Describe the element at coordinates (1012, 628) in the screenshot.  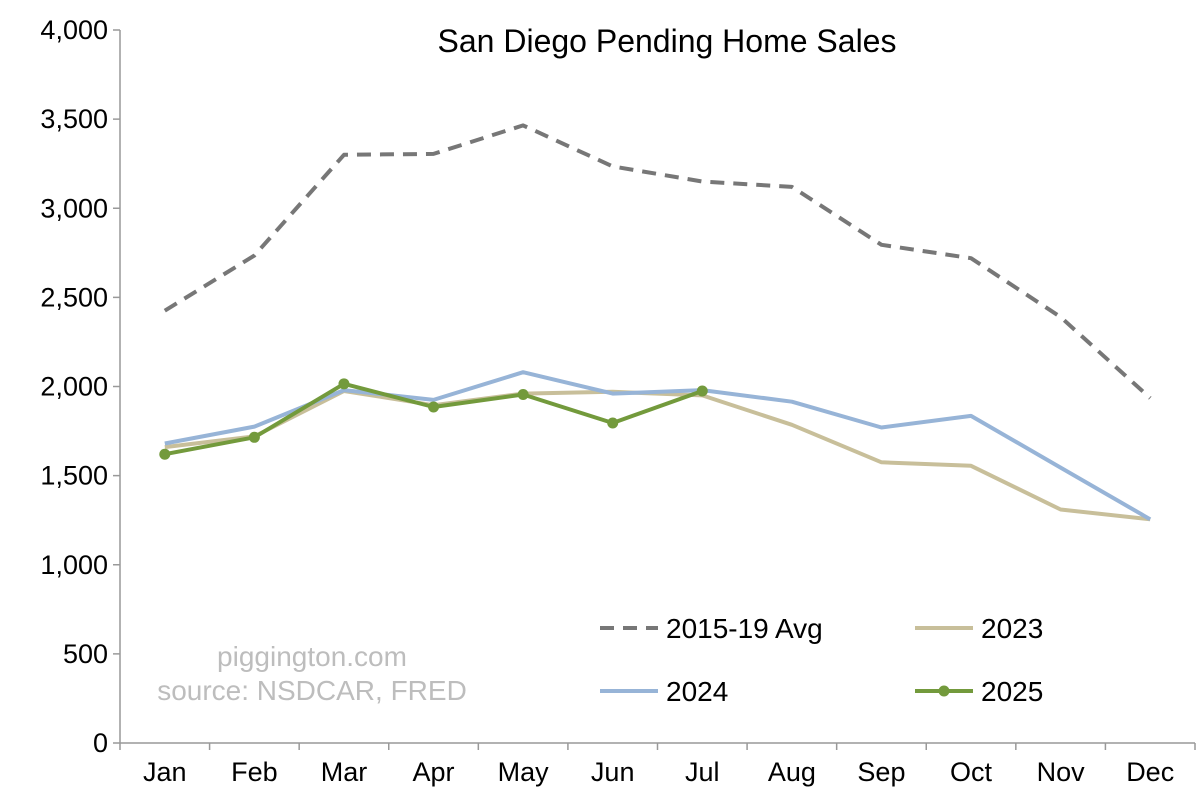
I see `legend-label: 2023` at that location.